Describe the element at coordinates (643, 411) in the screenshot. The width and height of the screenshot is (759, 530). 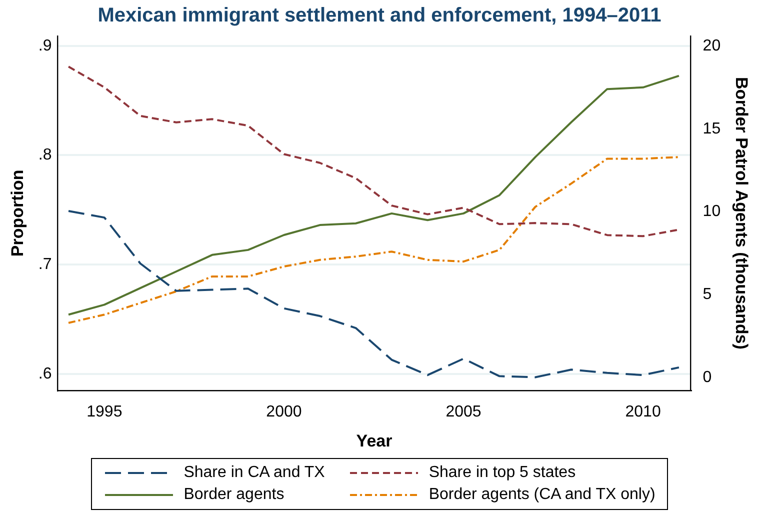
I see `x-tick-label: 2010` at that location.